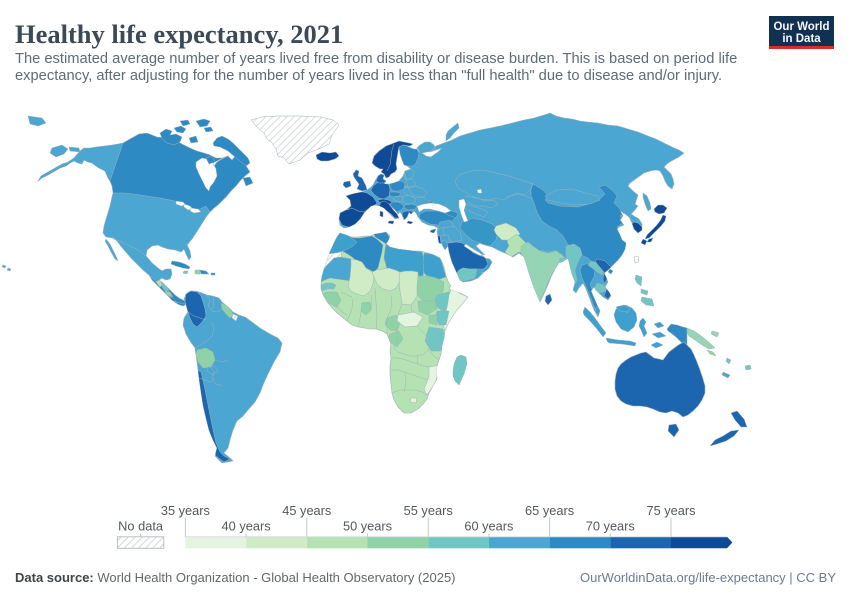  What do you see at coordinates (306, 510) in the screenshot?
I see `svg-text: 45 years` at bounding box center [306, 510].